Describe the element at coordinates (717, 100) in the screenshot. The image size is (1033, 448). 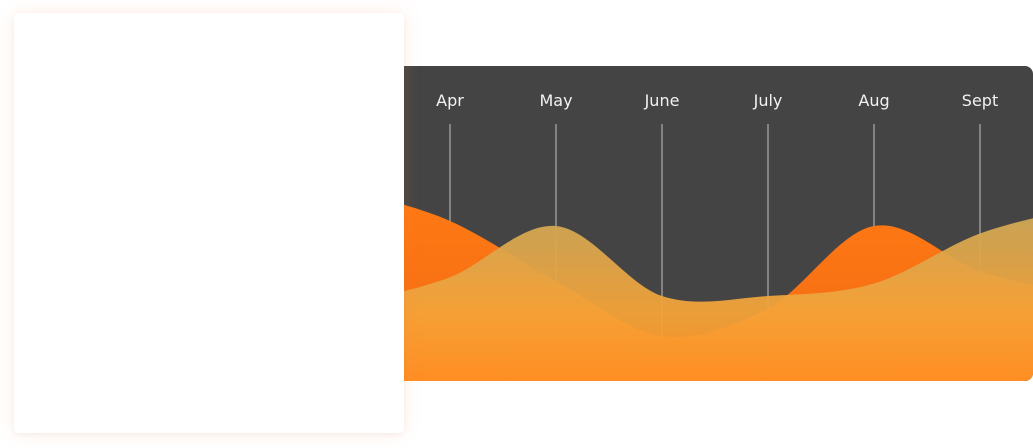
I see `month-labels: Apr May June July Aug Sept` at that location.